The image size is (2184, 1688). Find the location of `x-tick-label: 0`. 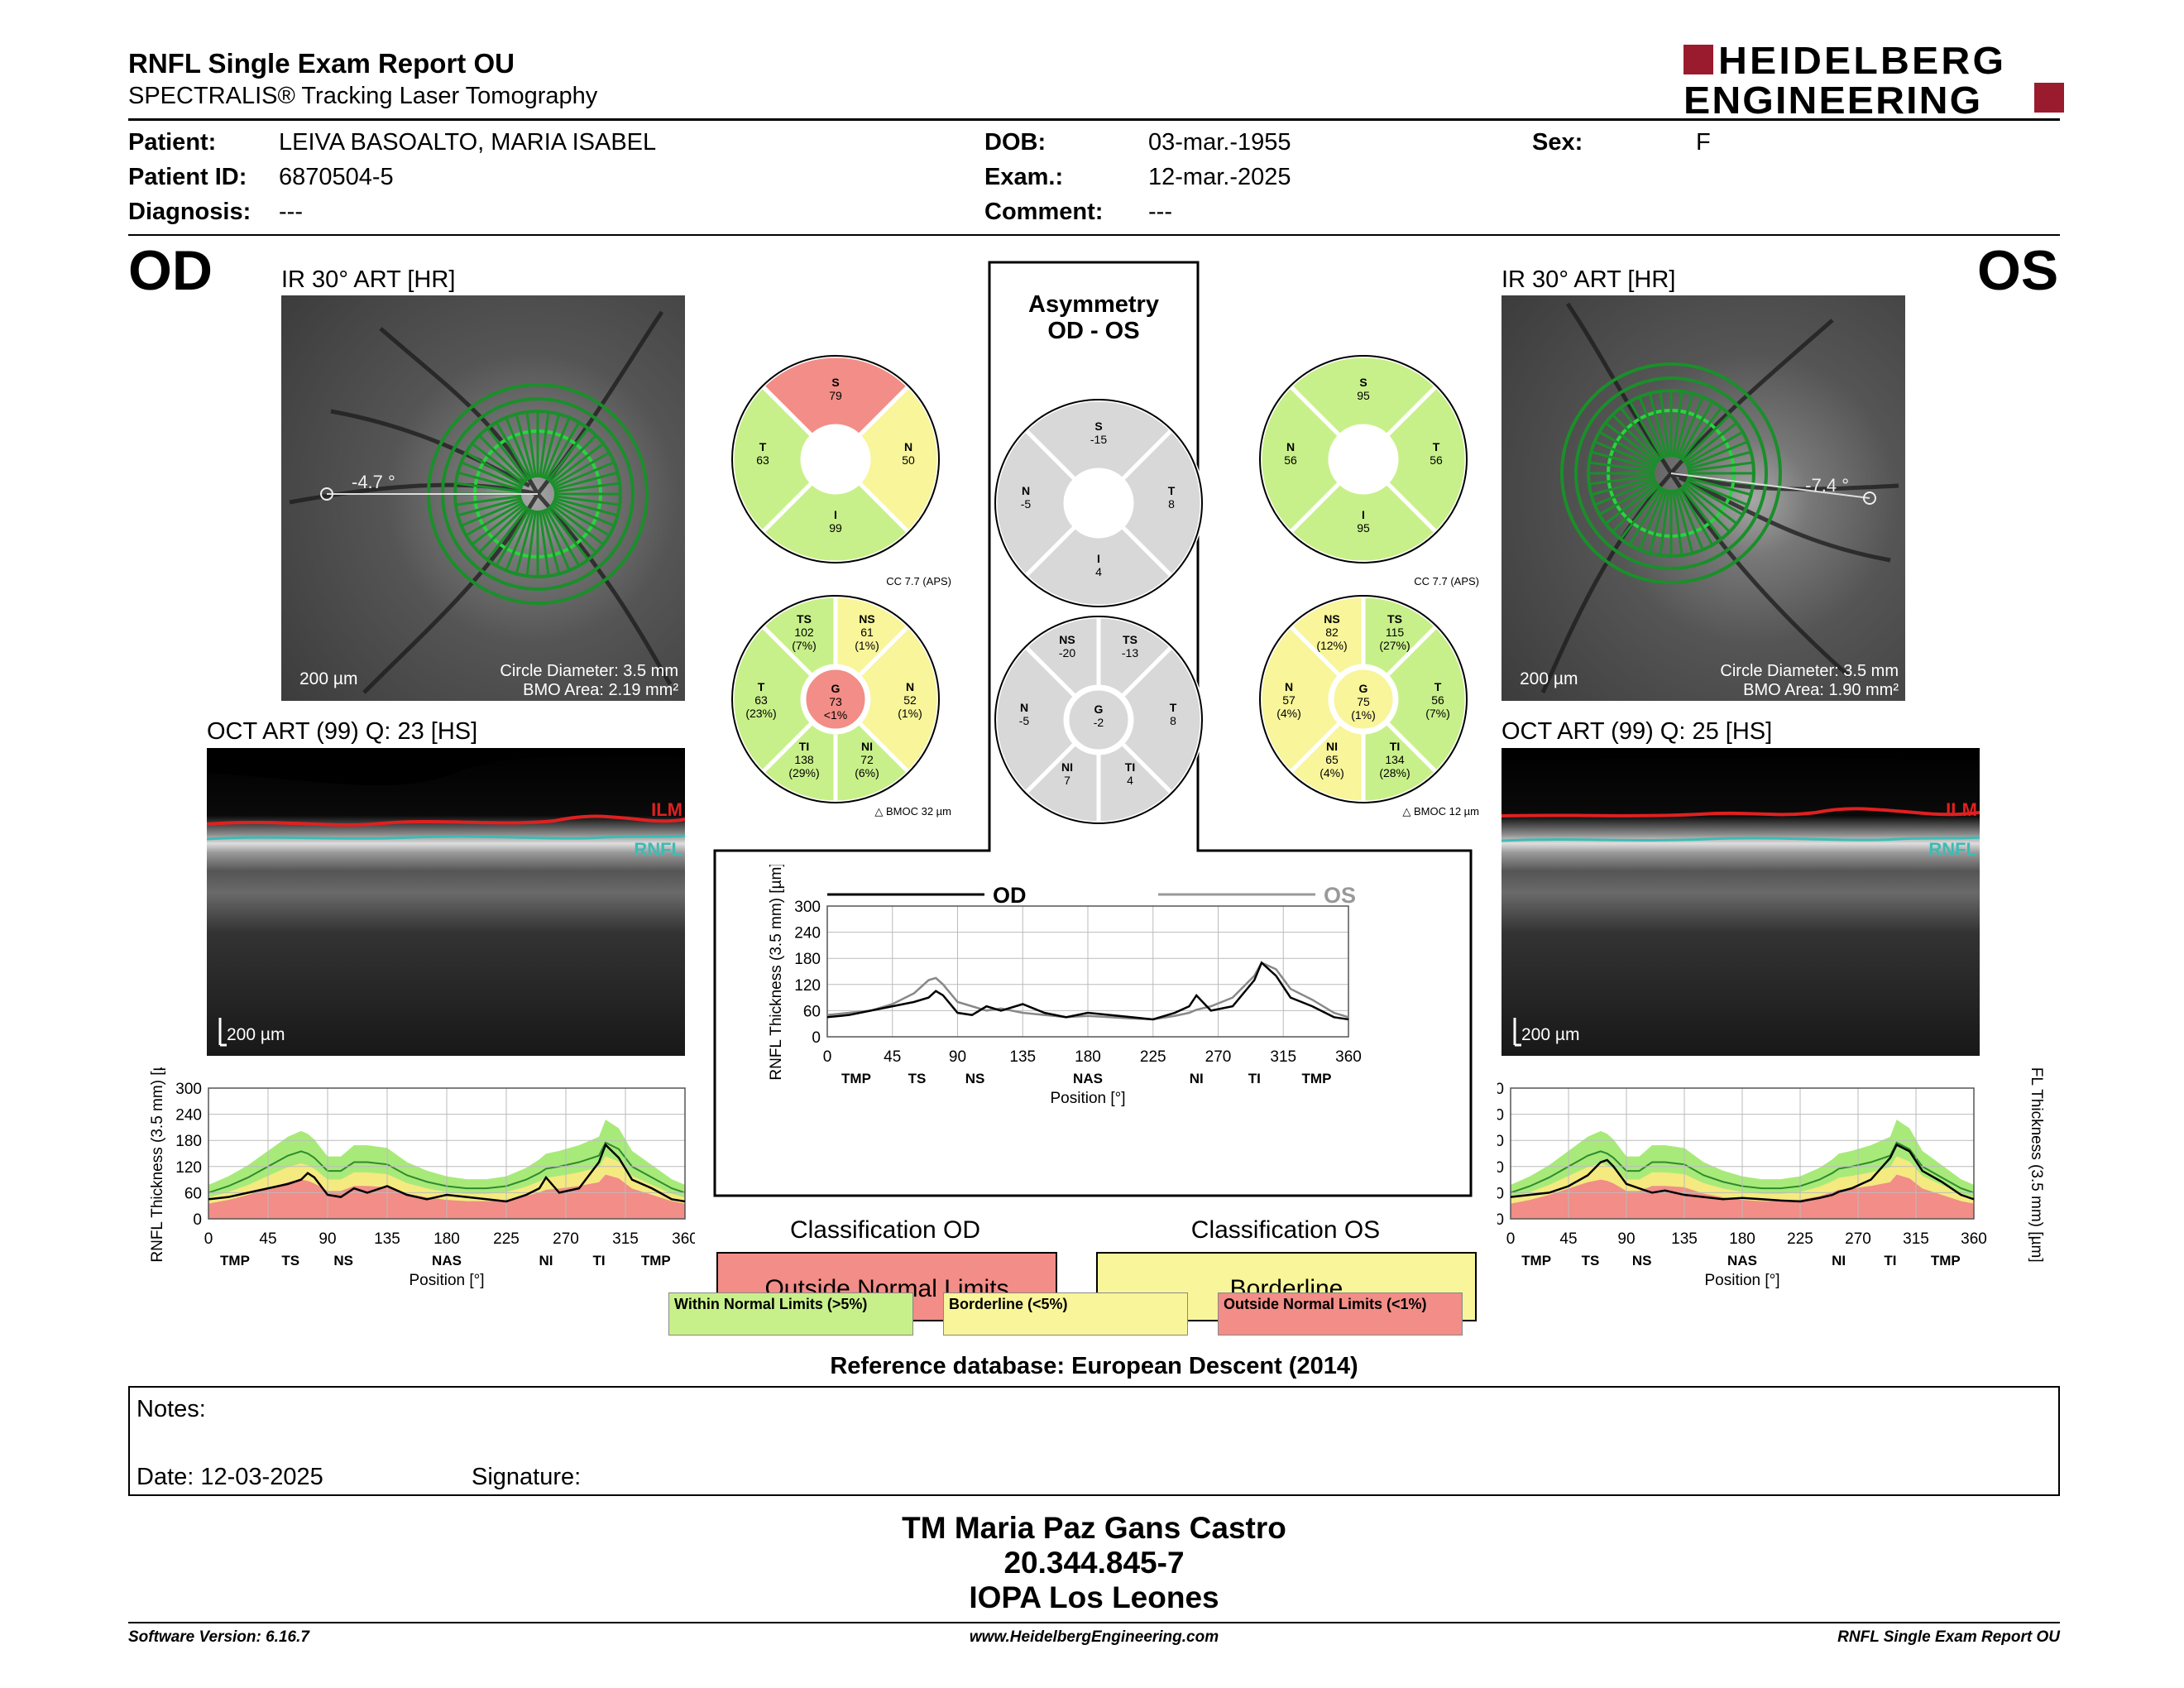

x-tick-label: 0 is located at coordinates (1511, 1239).